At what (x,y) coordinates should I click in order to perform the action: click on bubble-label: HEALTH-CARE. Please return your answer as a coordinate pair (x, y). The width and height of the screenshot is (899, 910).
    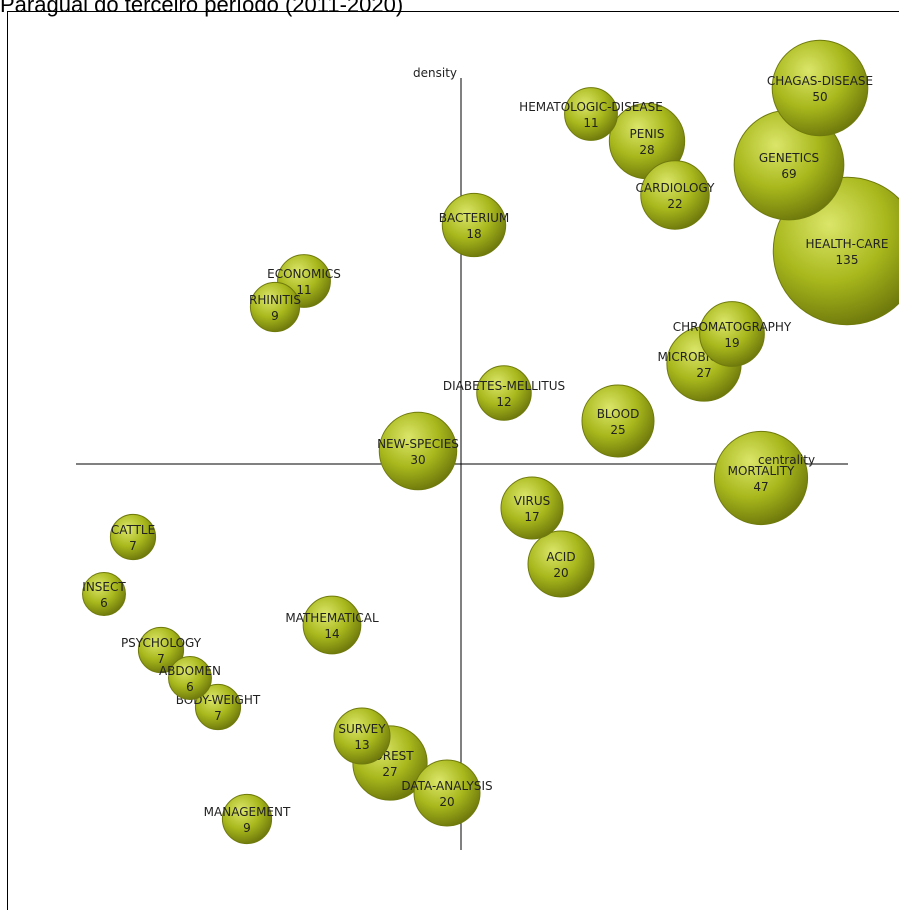
    Looking at the image, I should click on (846, 244).